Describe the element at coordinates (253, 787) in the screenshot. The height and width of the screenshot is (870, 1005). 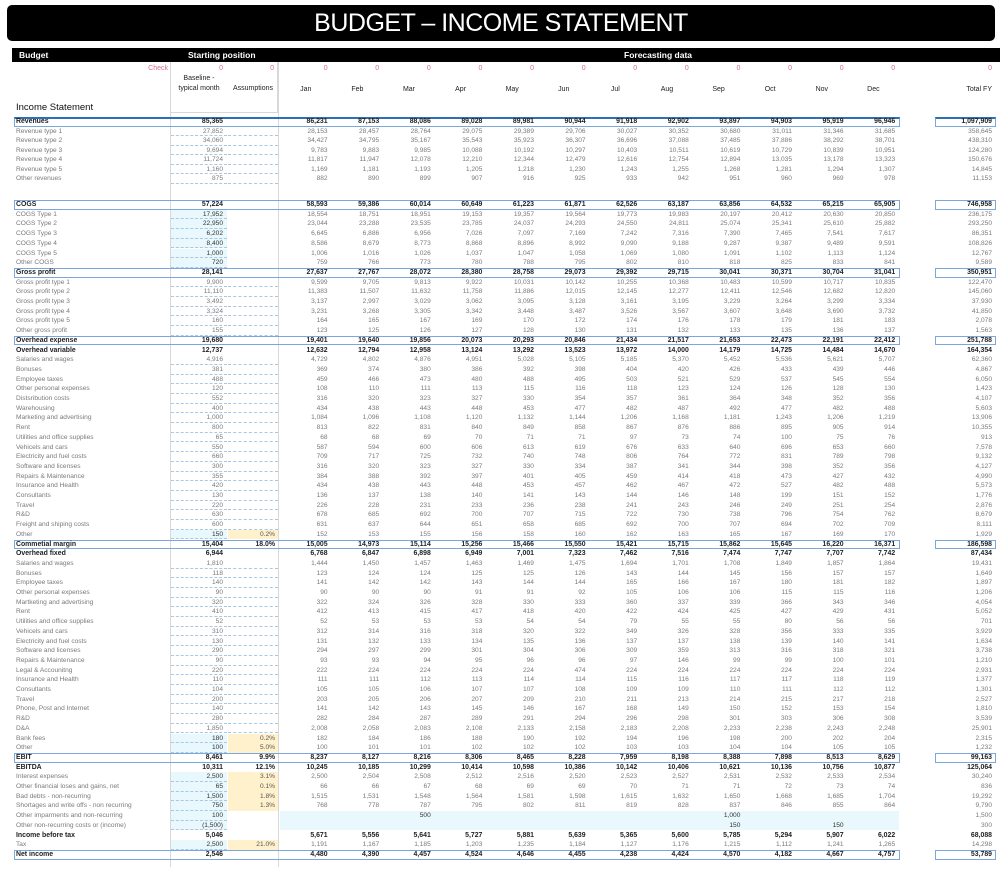
I see `assumption-cell: 0.1%` at that location.